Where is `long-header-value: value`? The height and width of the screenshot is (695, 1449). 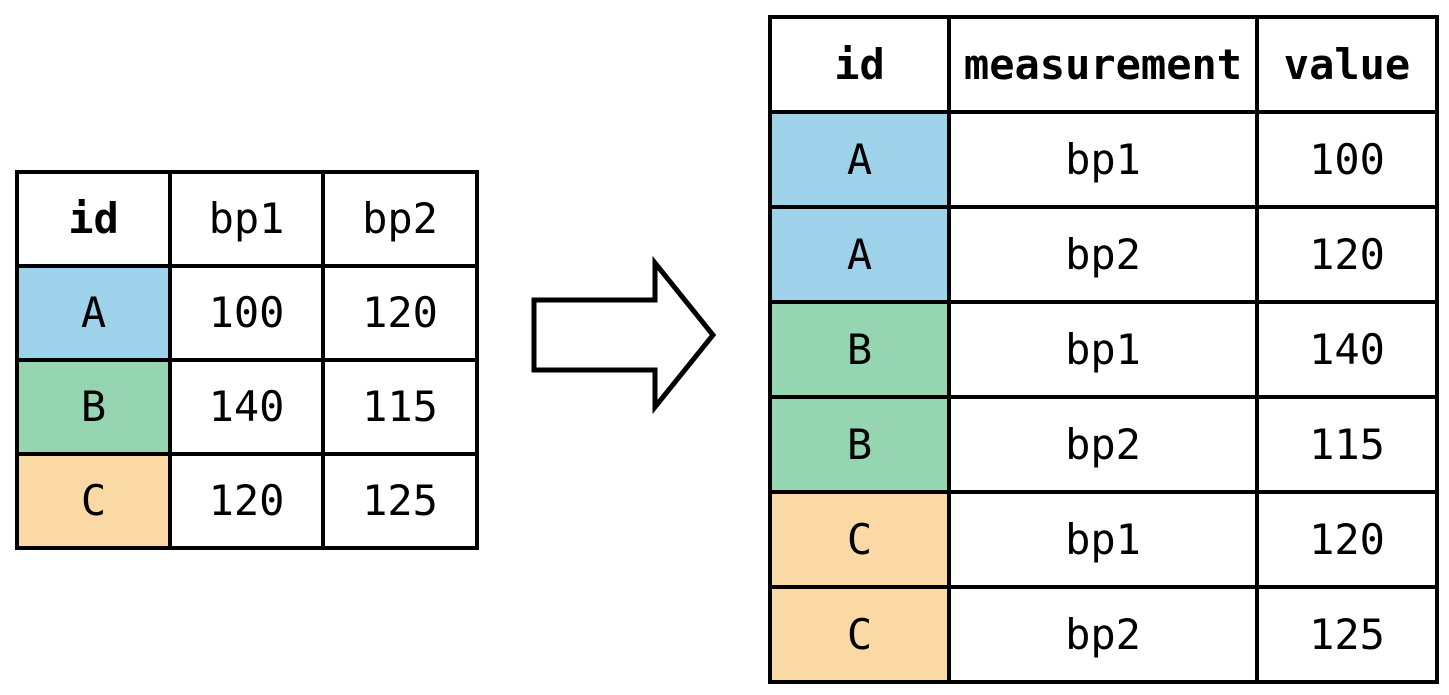
long-header-value: value is located at coordinates (1347, 64).